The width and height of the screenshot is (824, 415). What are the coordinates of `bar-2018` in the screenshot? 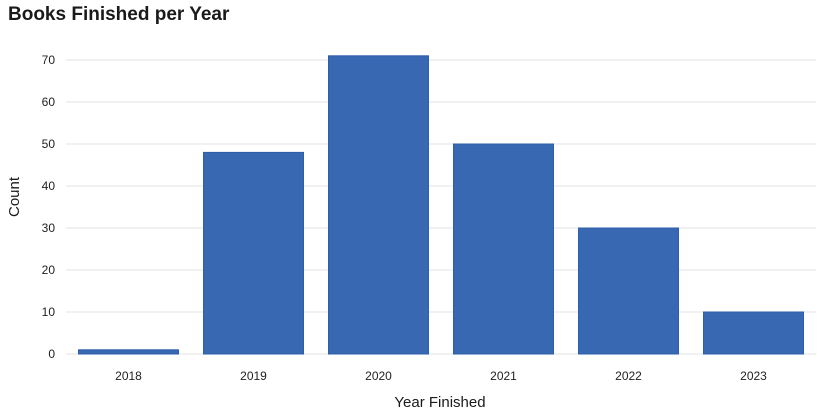 It's located at (128, 352).